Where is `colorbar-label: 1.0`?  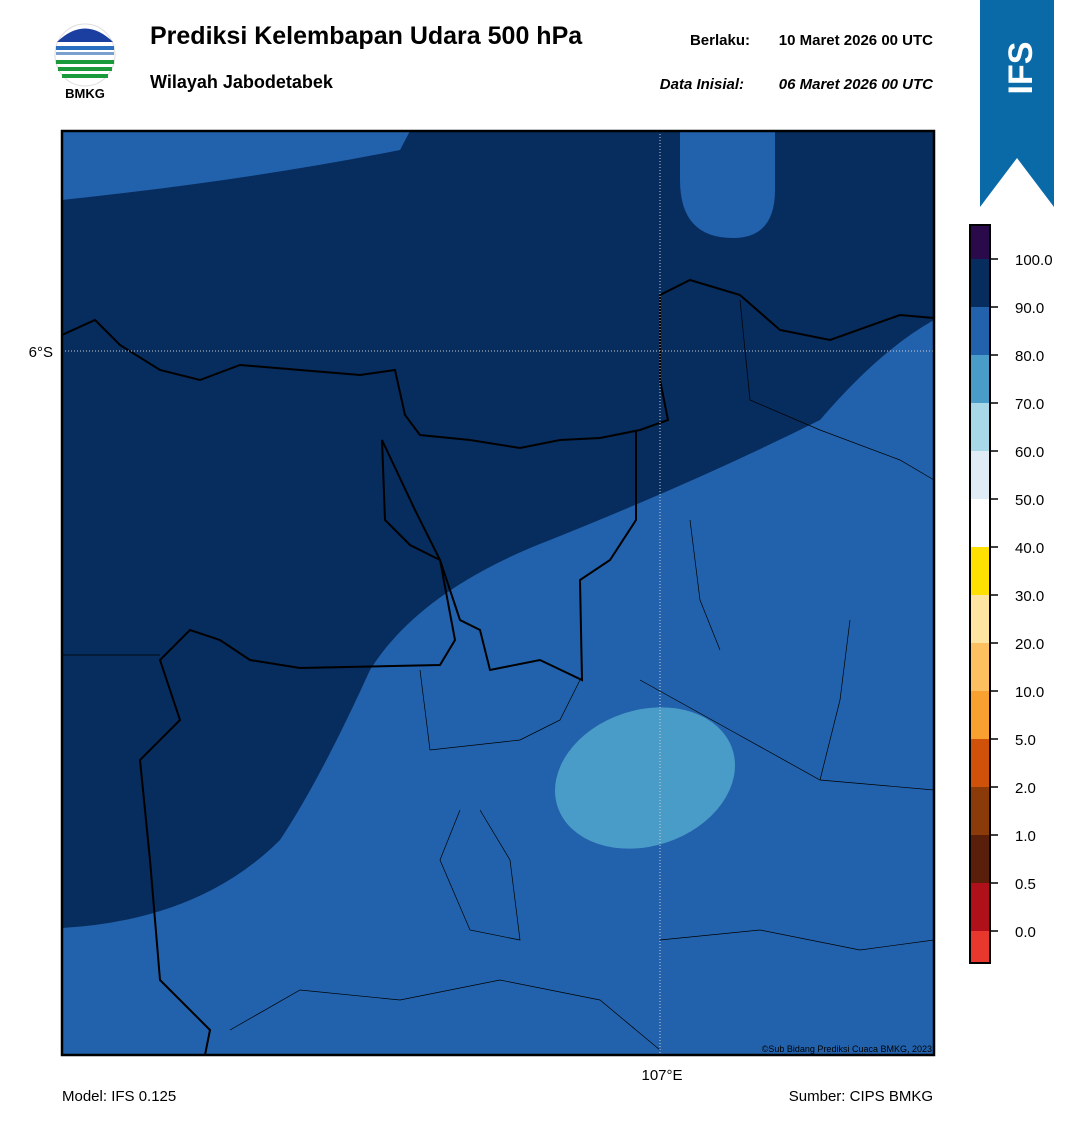 colorbar-label: 1.0 is located at coordinates (1025, 836).